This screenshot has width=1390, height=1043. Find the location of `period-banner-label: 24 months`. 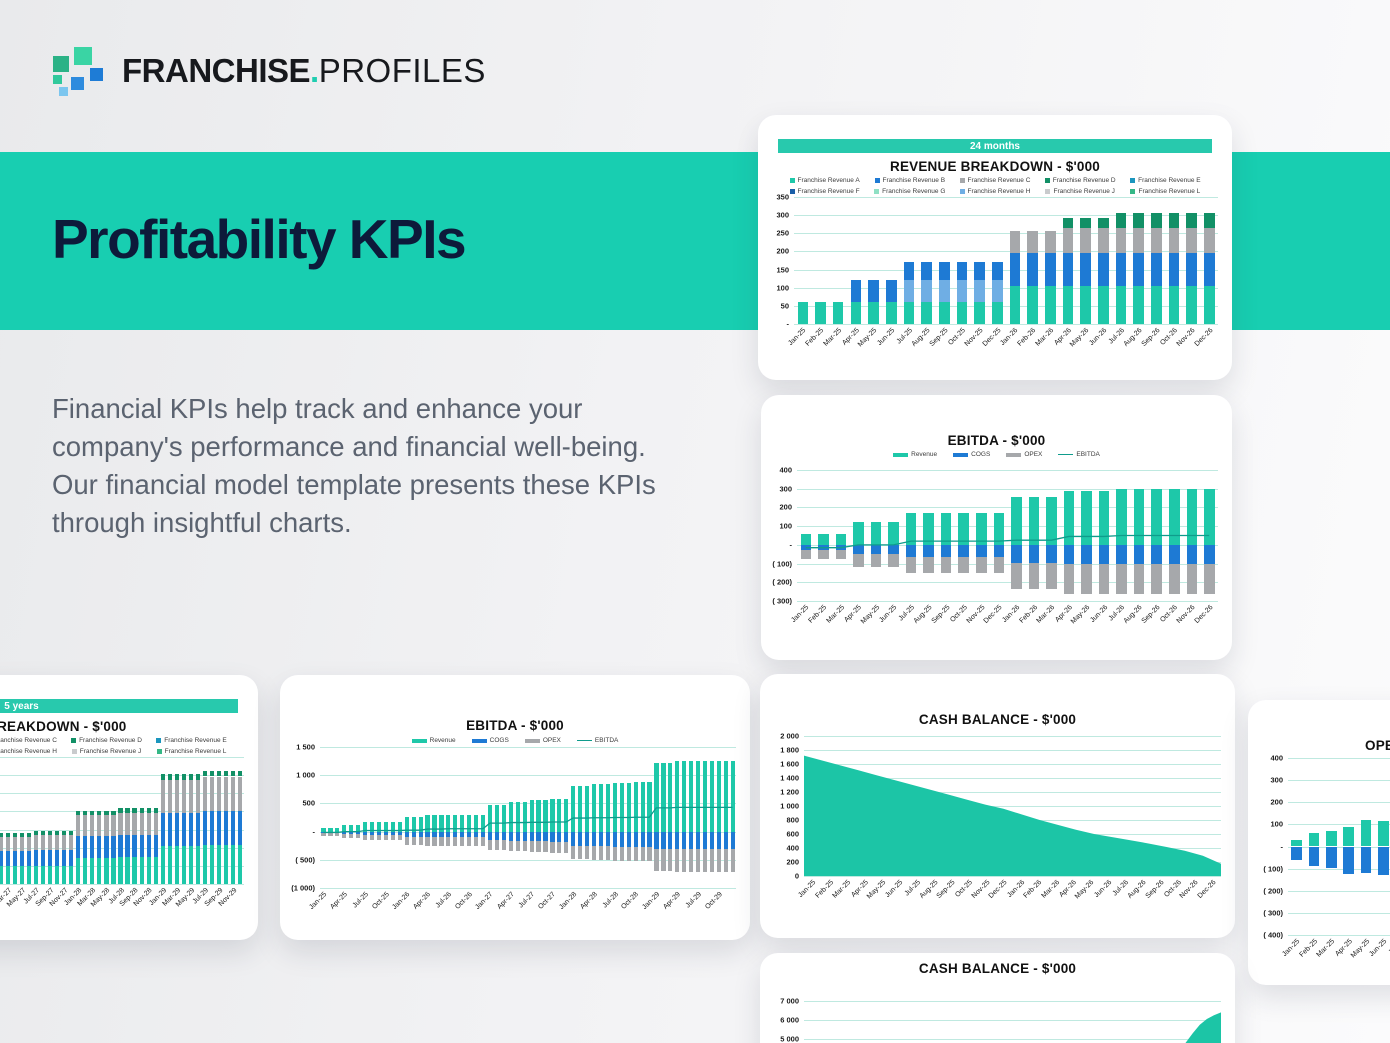

period-banner-label: 24 months is located at coordinates (994, 146).